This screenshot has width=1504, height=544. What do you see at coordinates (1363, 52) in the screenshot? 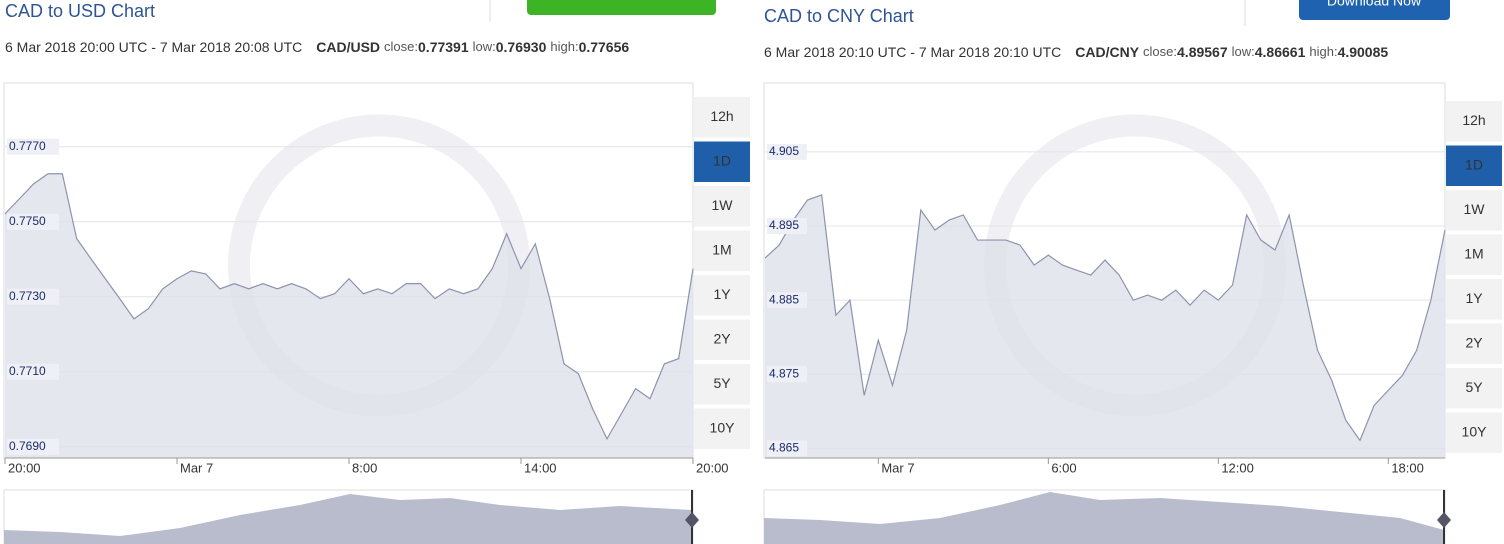
I see `stat-value: 4.90085` at bounding box center [1363, 52].